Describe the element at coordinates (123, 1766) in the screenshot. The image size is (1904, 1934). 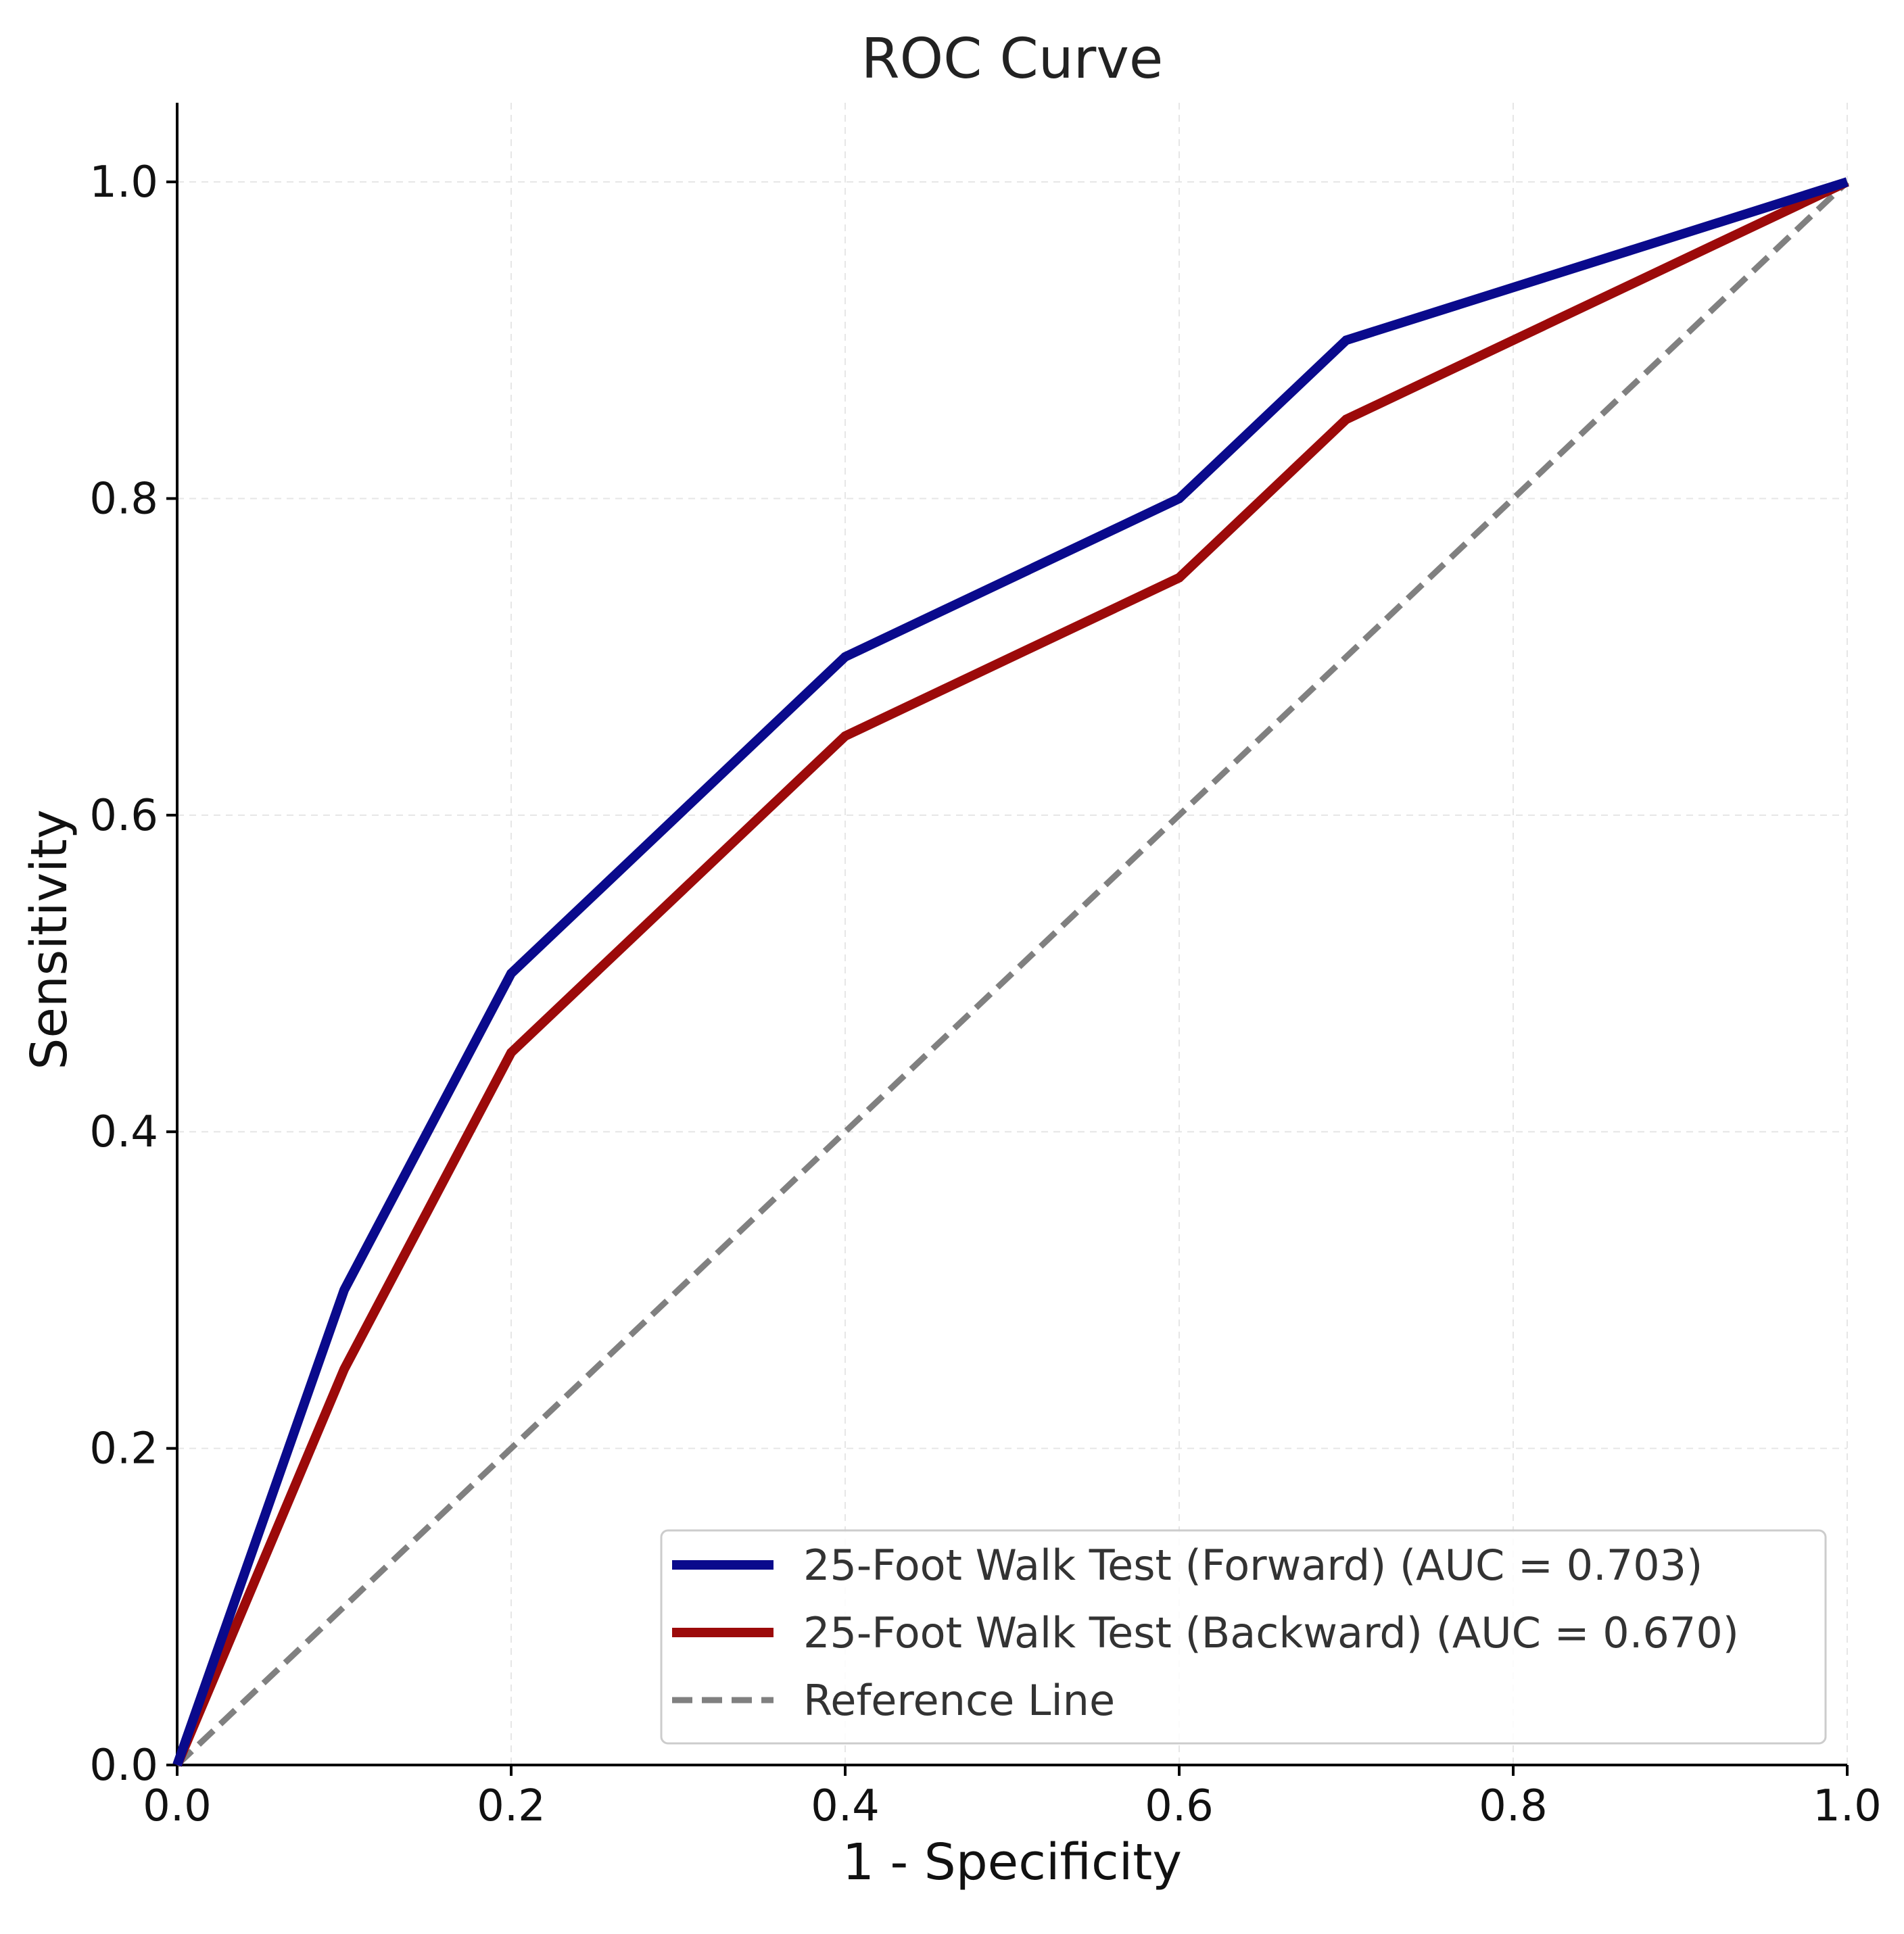
I see `y-tick-label-0: 0.0` at that location.